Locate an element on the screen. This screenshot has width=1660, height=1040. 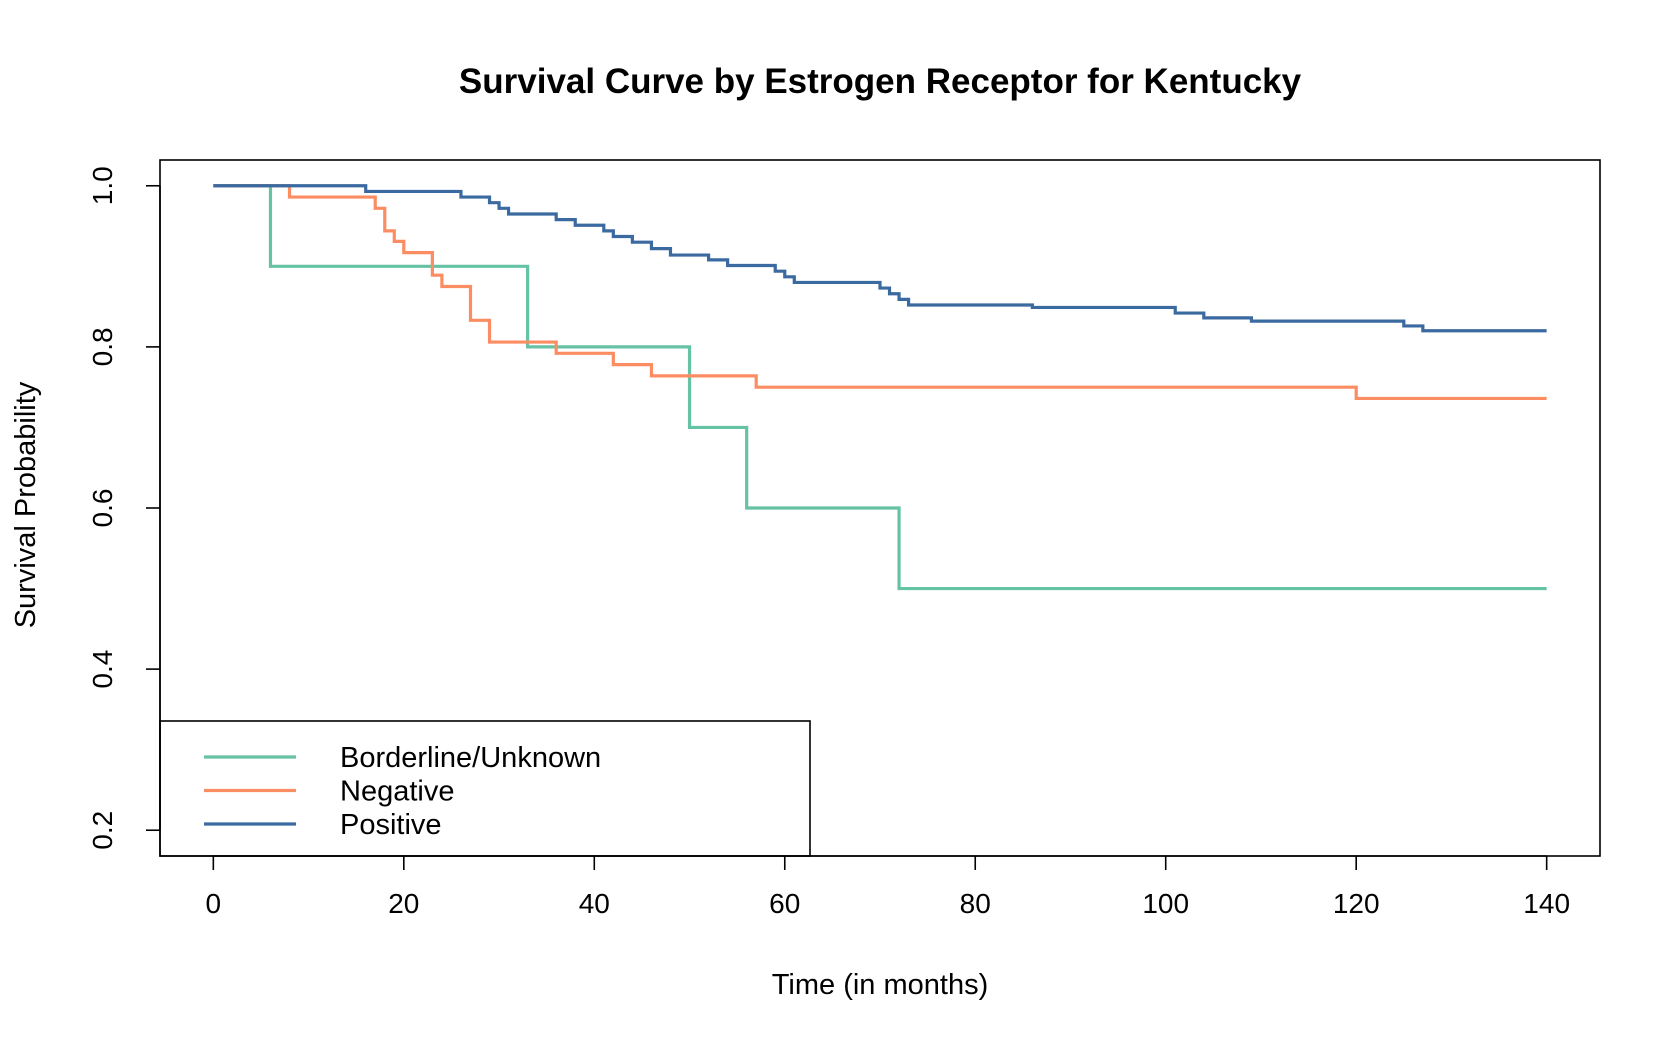
x-tick-label: 20 is located at coordinates (403, 903).